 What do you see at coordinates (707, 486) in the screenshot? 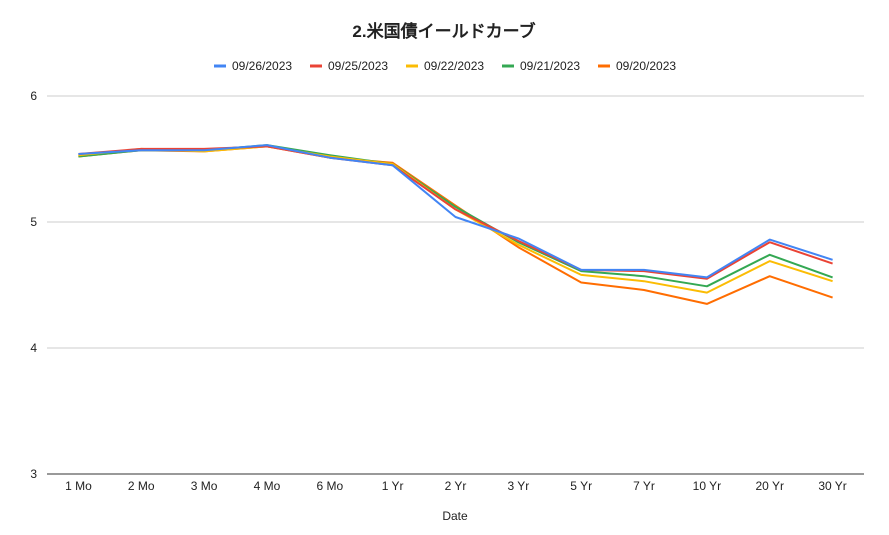
I see `x-tick-label: 10 Yr` at bounding box center [707, 486].